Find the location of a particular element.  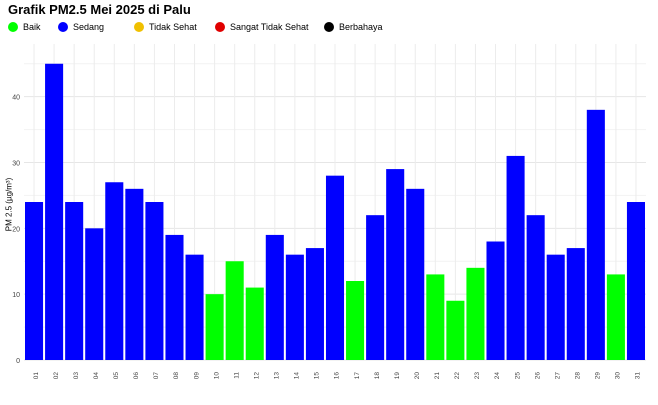

legend-item: Sedang is located at coordinates (81, 27).